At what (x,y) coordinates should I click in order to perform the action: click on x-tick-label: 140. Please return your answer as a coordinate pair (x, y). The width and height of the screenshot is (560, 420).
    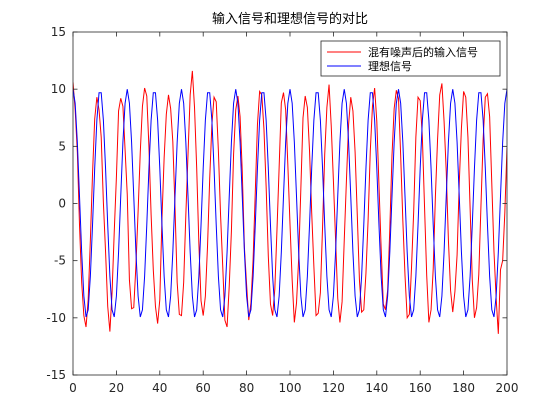
    Looking at the image, I should click on (376, 388).